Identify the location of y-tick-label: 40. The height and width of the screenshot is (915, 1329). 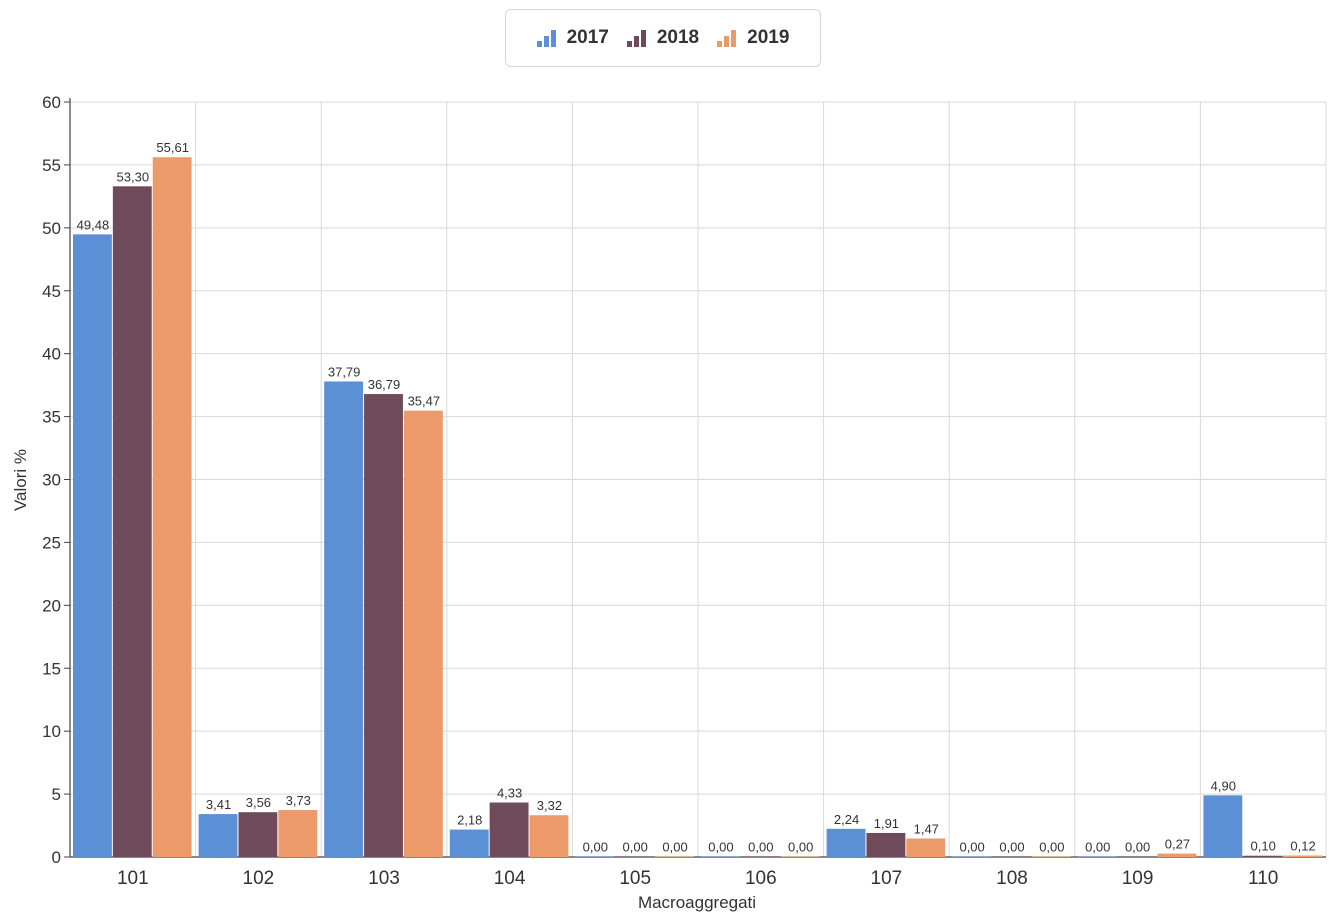
(51, 354).